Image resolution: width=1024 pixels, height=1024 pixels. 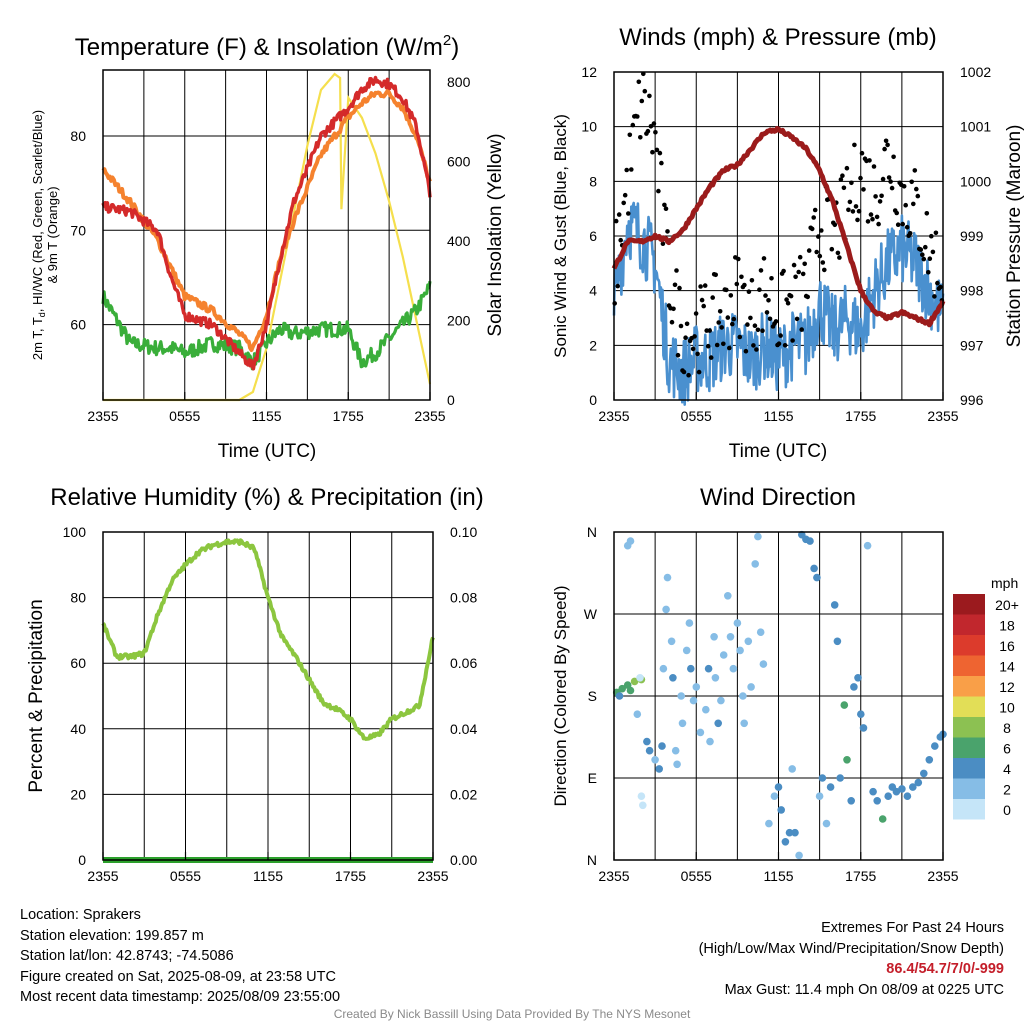 I want to click on temperature-xlabel: Time (UTC), so click(x=267, y=451).